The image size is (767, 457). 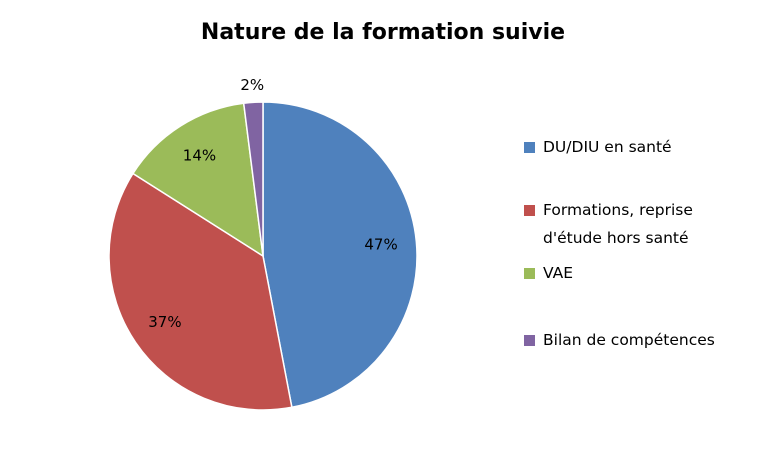 What do you see at coordinates (629, 340) in the screenshot?
I see `legend-label: Bilan de compétences` at bounding box center [629, 340].